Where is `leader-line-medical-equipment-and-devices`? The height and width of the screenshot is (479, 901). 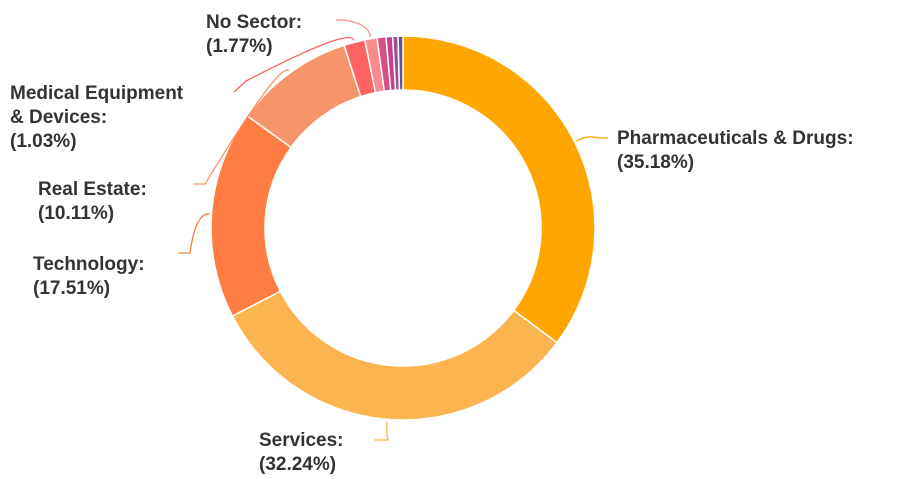
leader-line-medical-equipment-and-devices is located at coordinates (294, 65).